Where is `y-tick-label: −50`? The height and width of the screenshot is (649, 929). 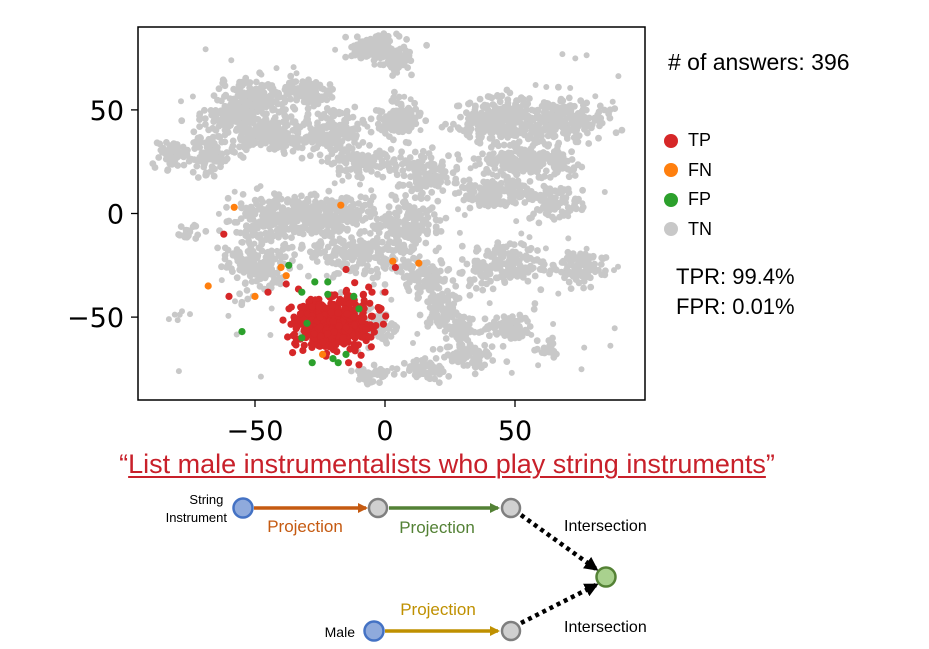
y-tick-label: −50 is located at coordinates (95, 318).